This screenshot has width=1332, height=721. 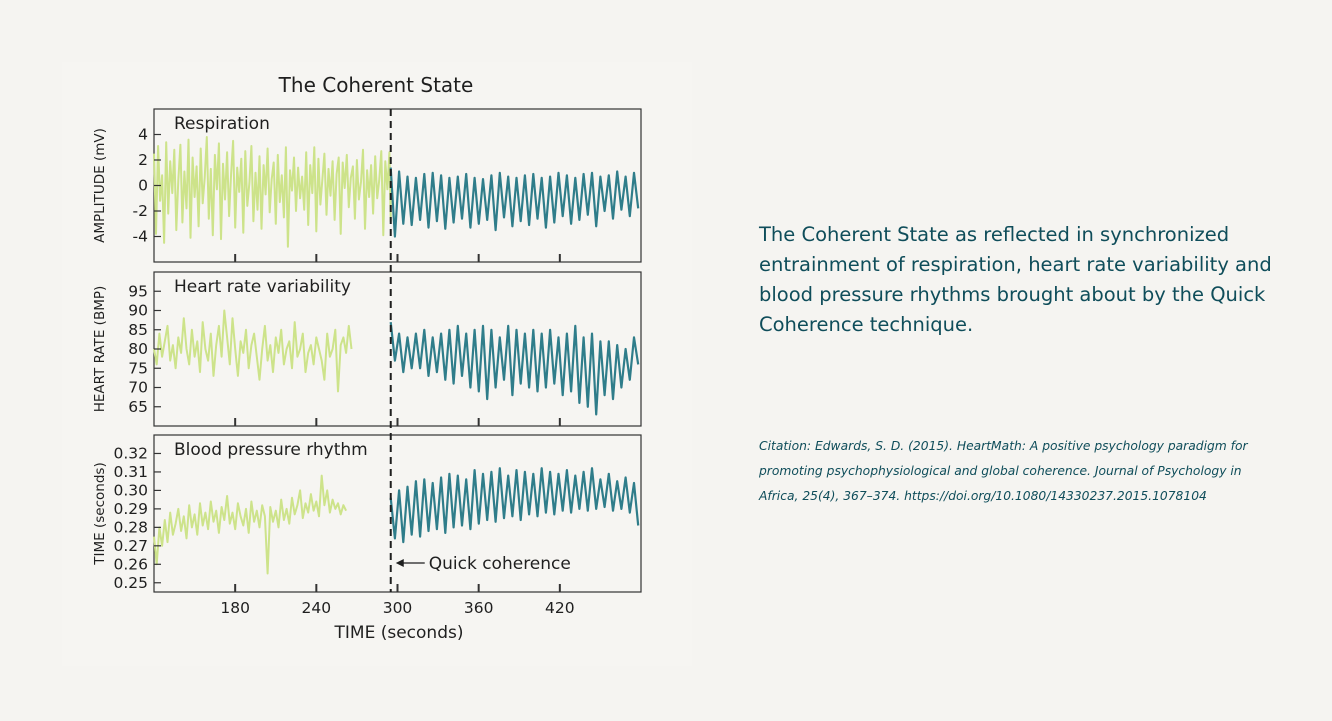 I want to click on y-axis-label: HEART RATE (BMP), so click(x=100, y=349).